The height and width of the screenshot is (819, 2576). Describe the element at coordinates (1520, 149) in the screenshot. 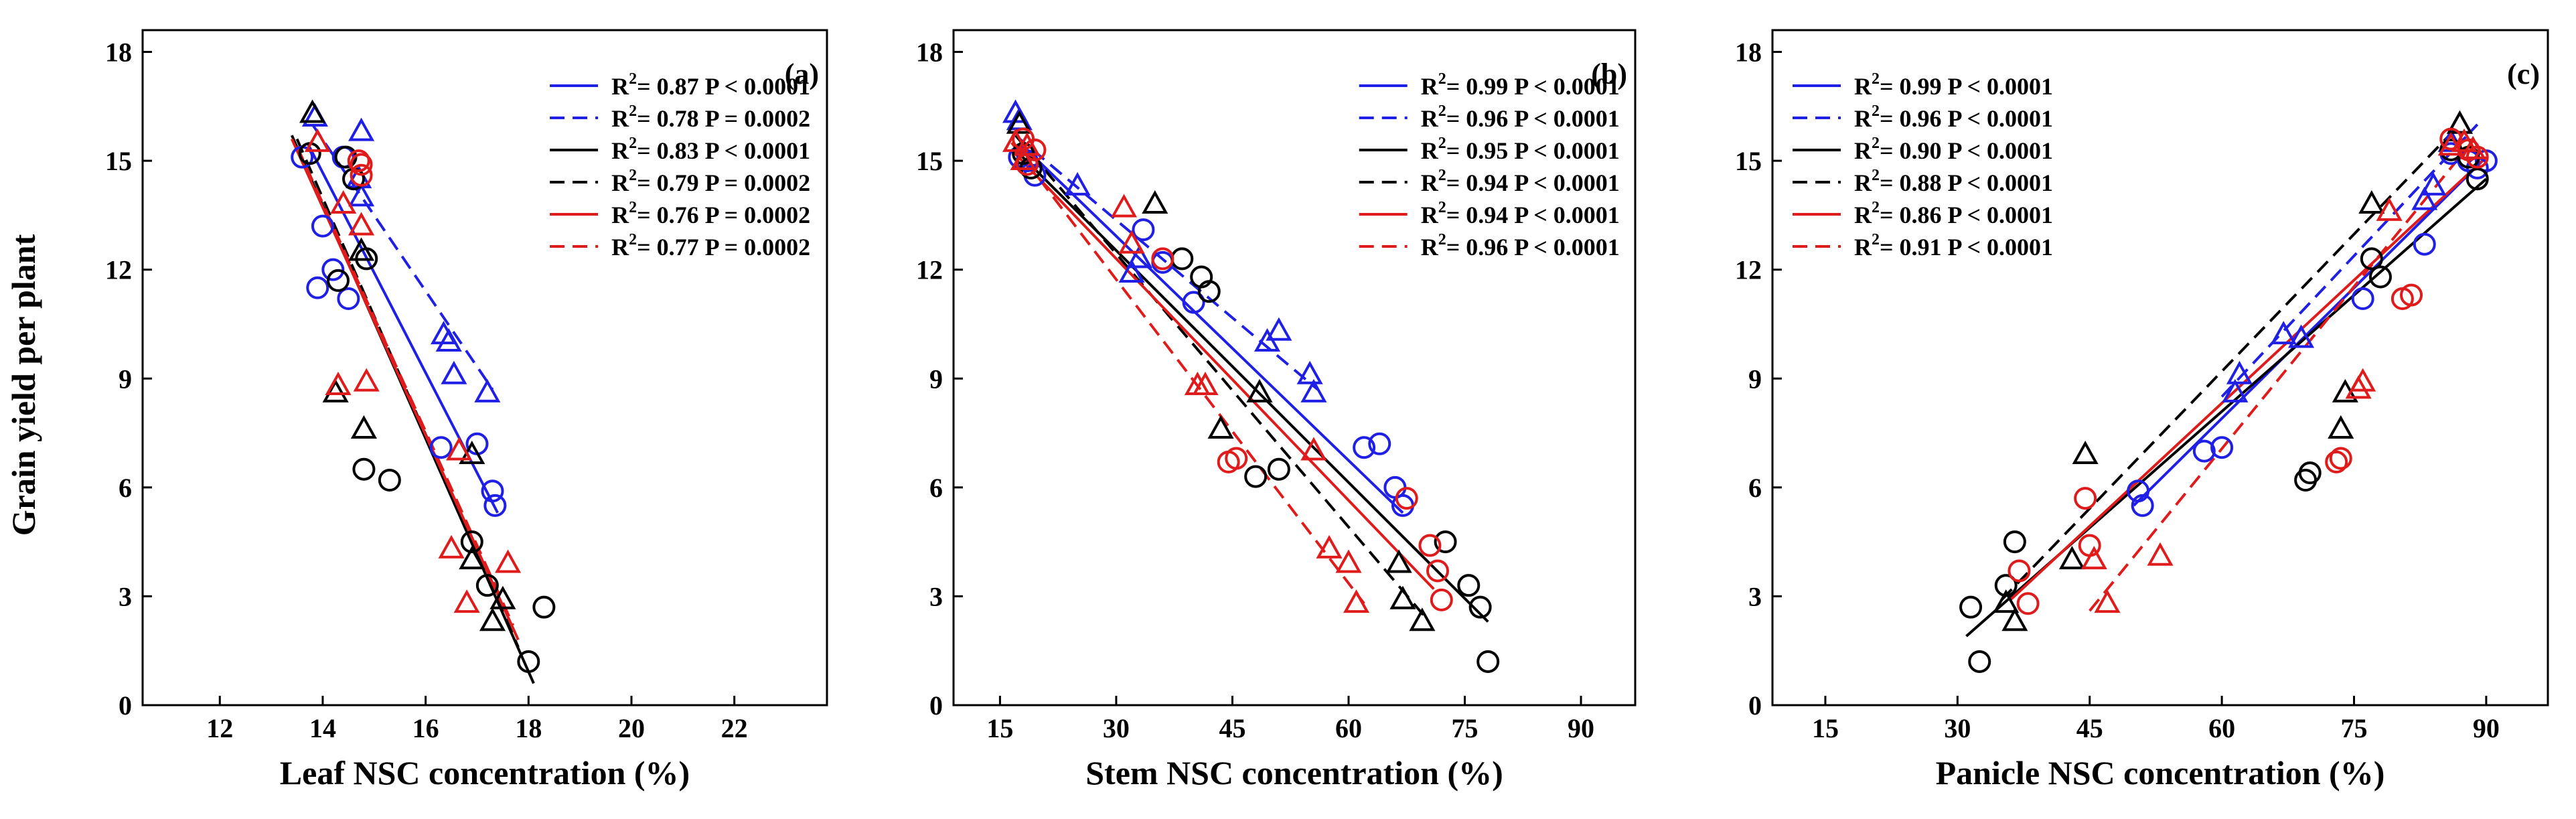

I see `legend-entry: R2= 0.95 P < 0.0001` at that location.